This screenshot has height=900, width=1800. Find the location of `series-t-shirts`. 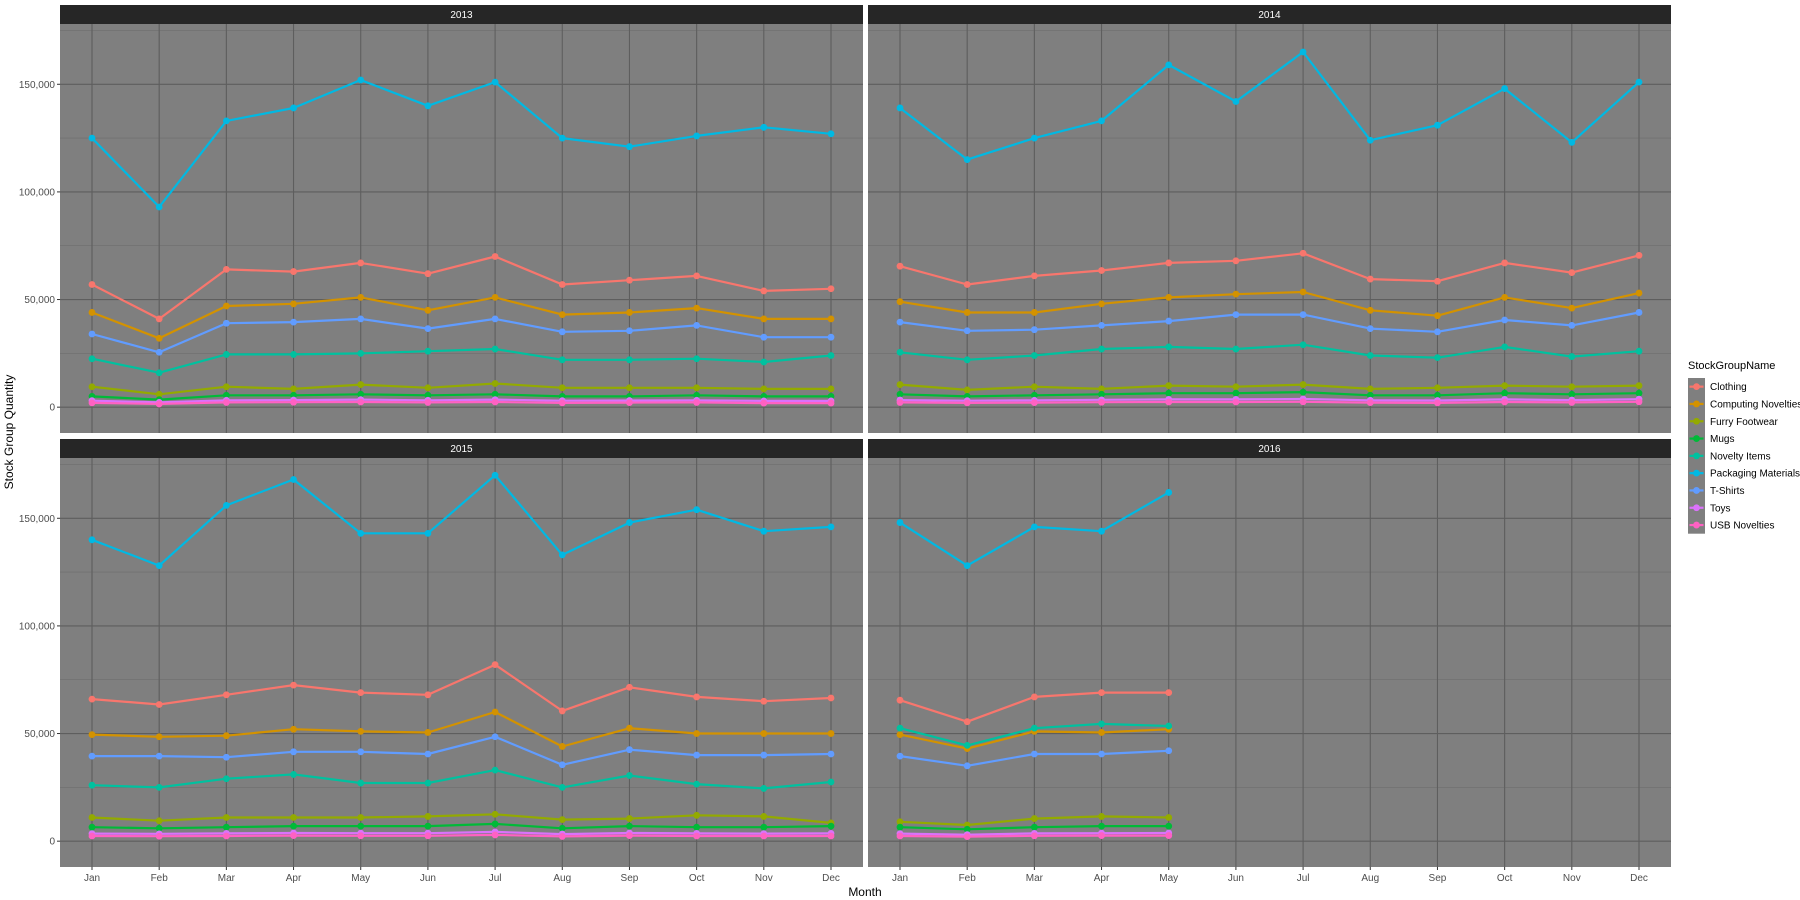

series-t-shirts is located at coordinates (1034, 758).